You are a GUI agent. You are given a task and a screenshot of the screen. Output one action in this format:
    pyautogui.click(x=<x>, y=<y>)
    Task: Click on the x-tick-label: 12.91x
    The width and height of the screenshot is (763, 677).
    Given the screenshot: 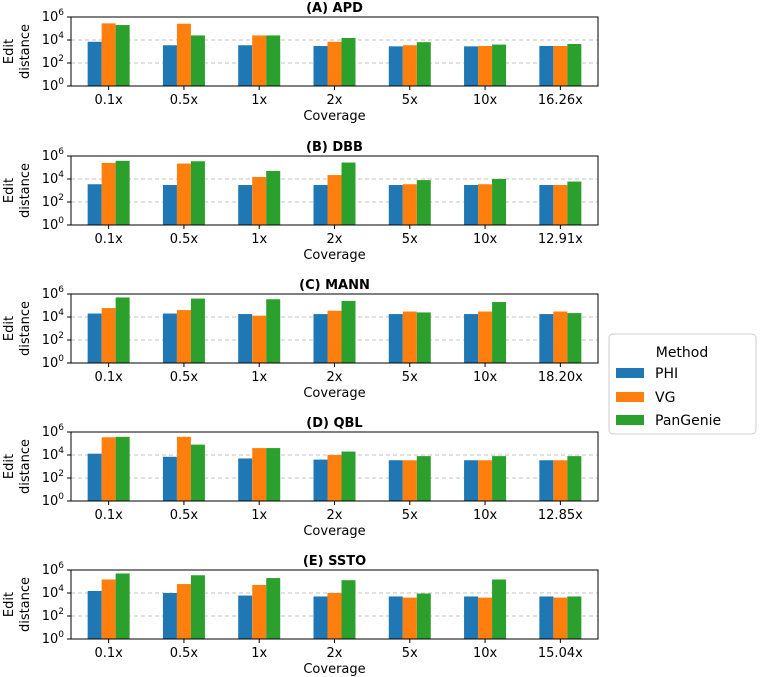 What is the action you would take?
    pyautogui.click(x=560, y=239)
    